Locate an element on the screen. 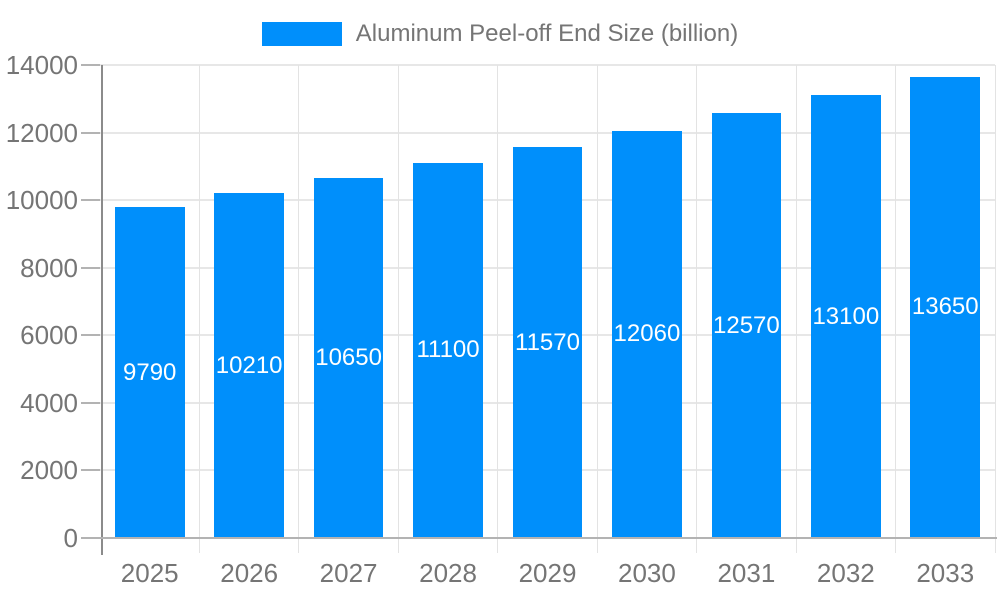 The width and height of the screenshot is (1000, 600). y-tick-label: 0 is located at coordinates (70, 538).